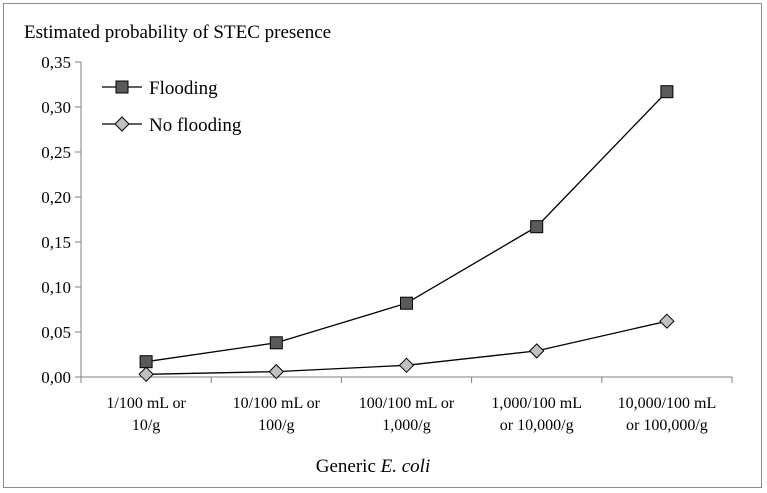  I want to click on y-tick-label: 0,25, so click(56, 152).